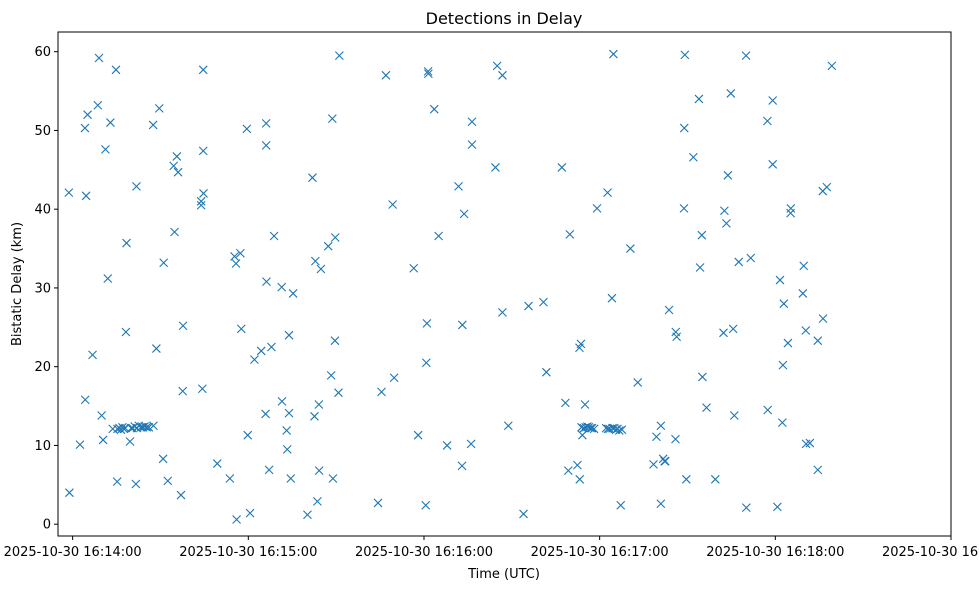 The width and height of the screenshot is (979, 590). I want to click on y-tick-label: 0, so click(47, 525).